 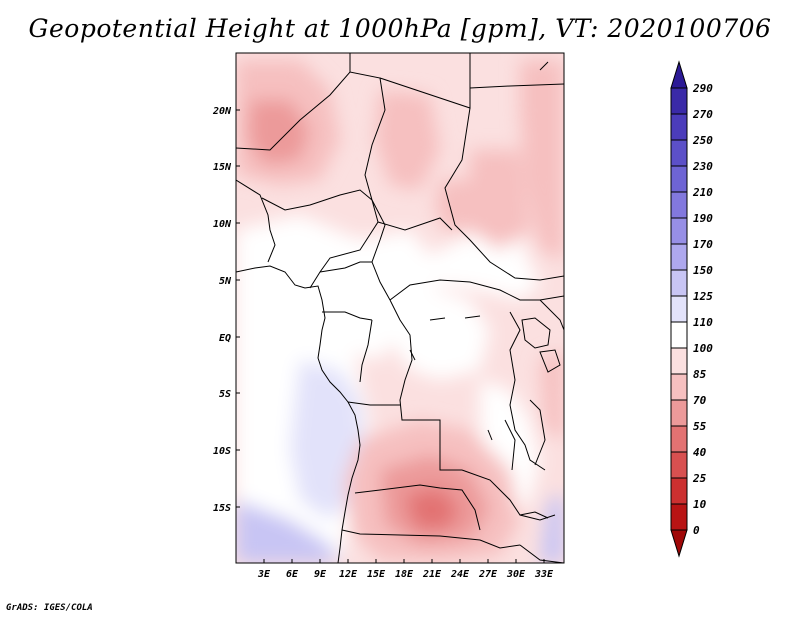 What do you see at coordinates (702, 140) in the screenshot?
I see `colorbar-label: 250` at bounding box center [702, 140].